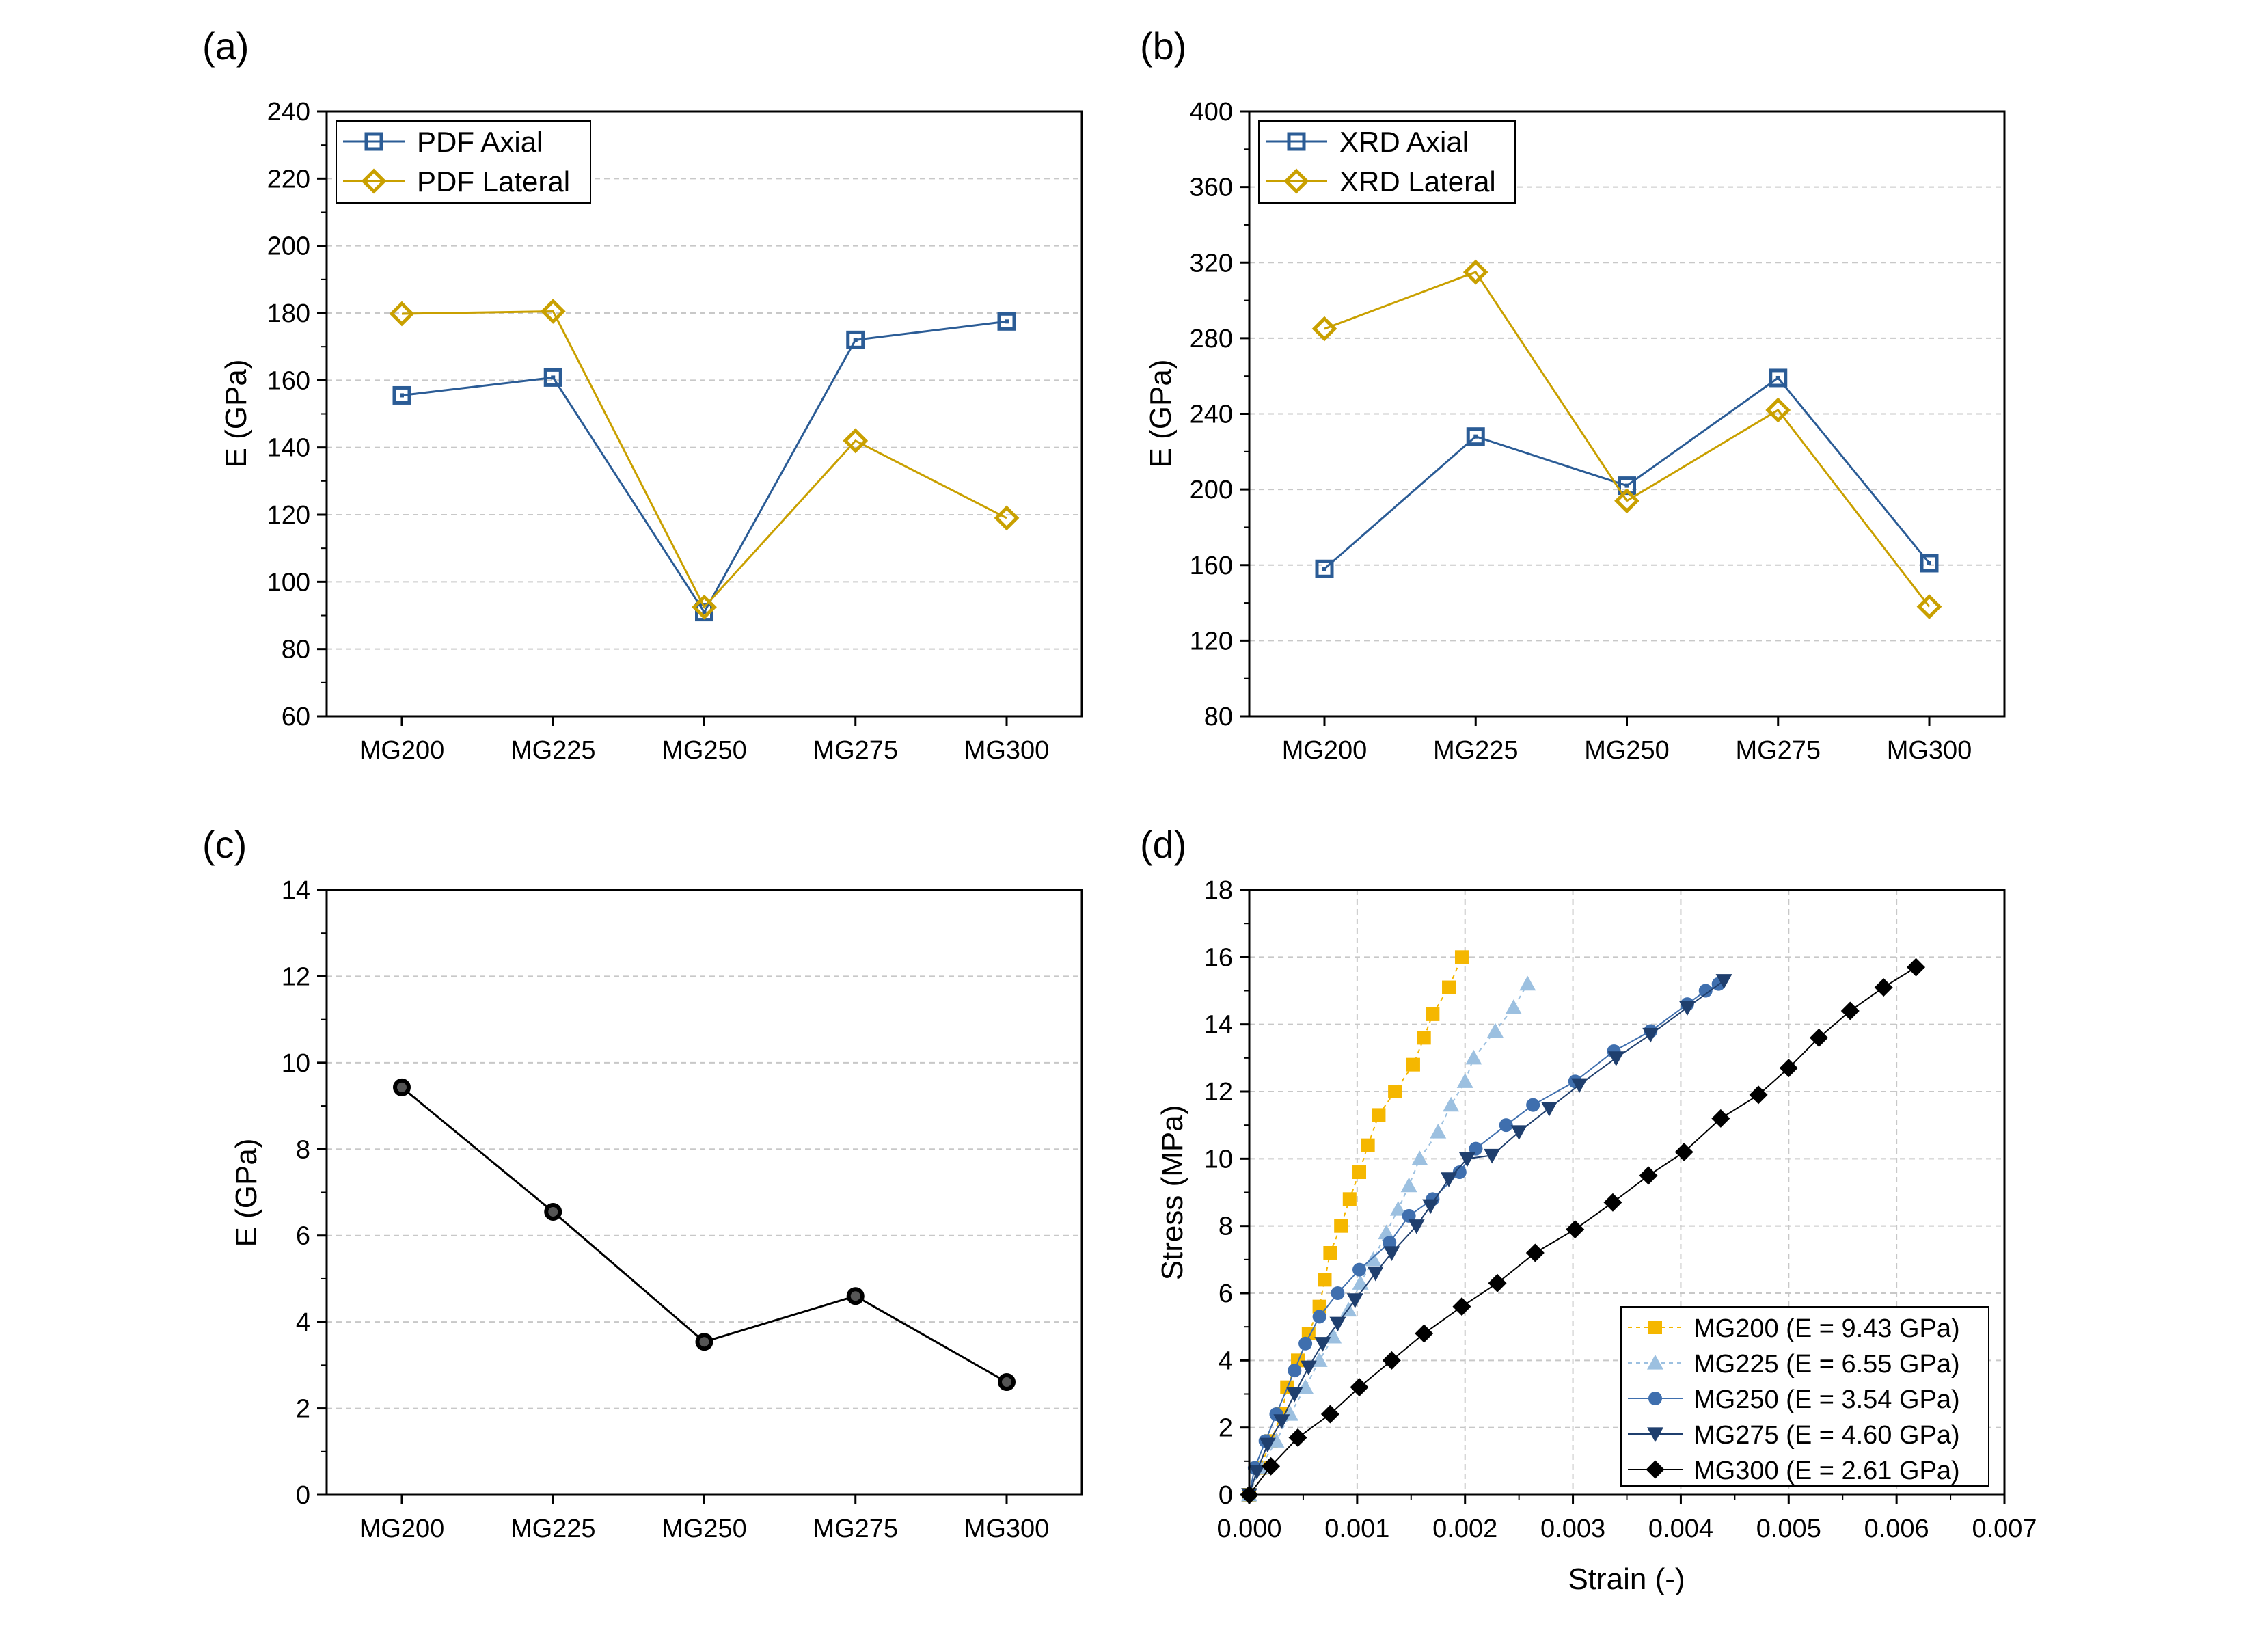 The width and height of the screenshot is (2245, 1652). I want to click on panel-a-label: (a), so click(225, 46).